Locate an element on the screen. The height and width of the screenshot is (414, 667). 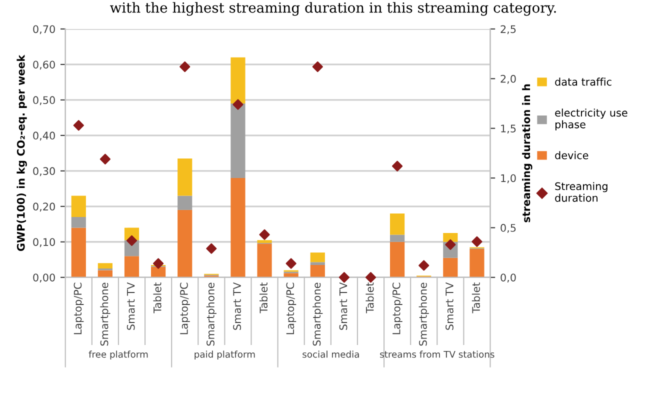
legend-label: data traffic is located at coordinates (583, 82).